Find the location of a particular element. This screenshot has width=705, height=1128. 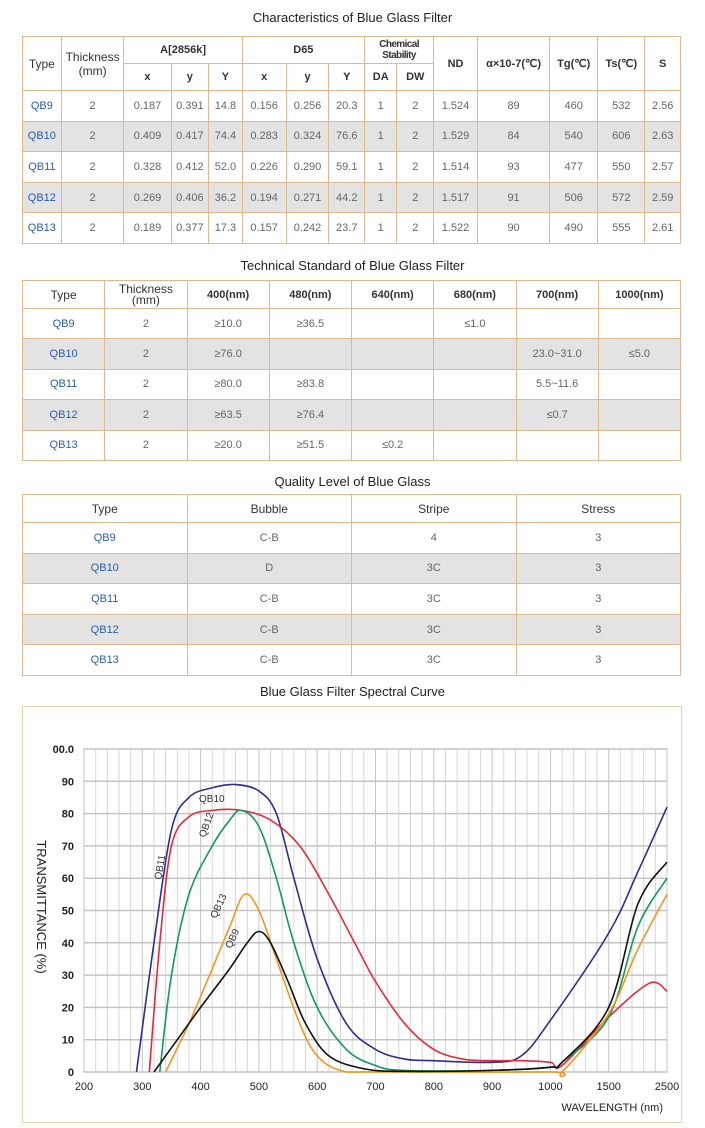

table-cell: 0.187 is located at coordinates (147, 106).